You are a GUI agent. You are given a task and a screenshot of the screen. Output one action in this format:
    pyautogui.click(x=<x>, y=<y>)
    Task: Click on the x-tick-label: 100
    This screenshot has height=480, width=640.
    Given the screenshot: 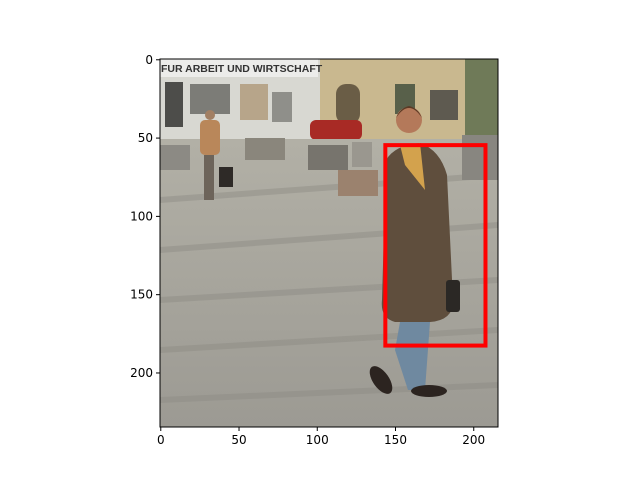 What is the action you would take?
    pyautogui.click(x=317, y=440)
    